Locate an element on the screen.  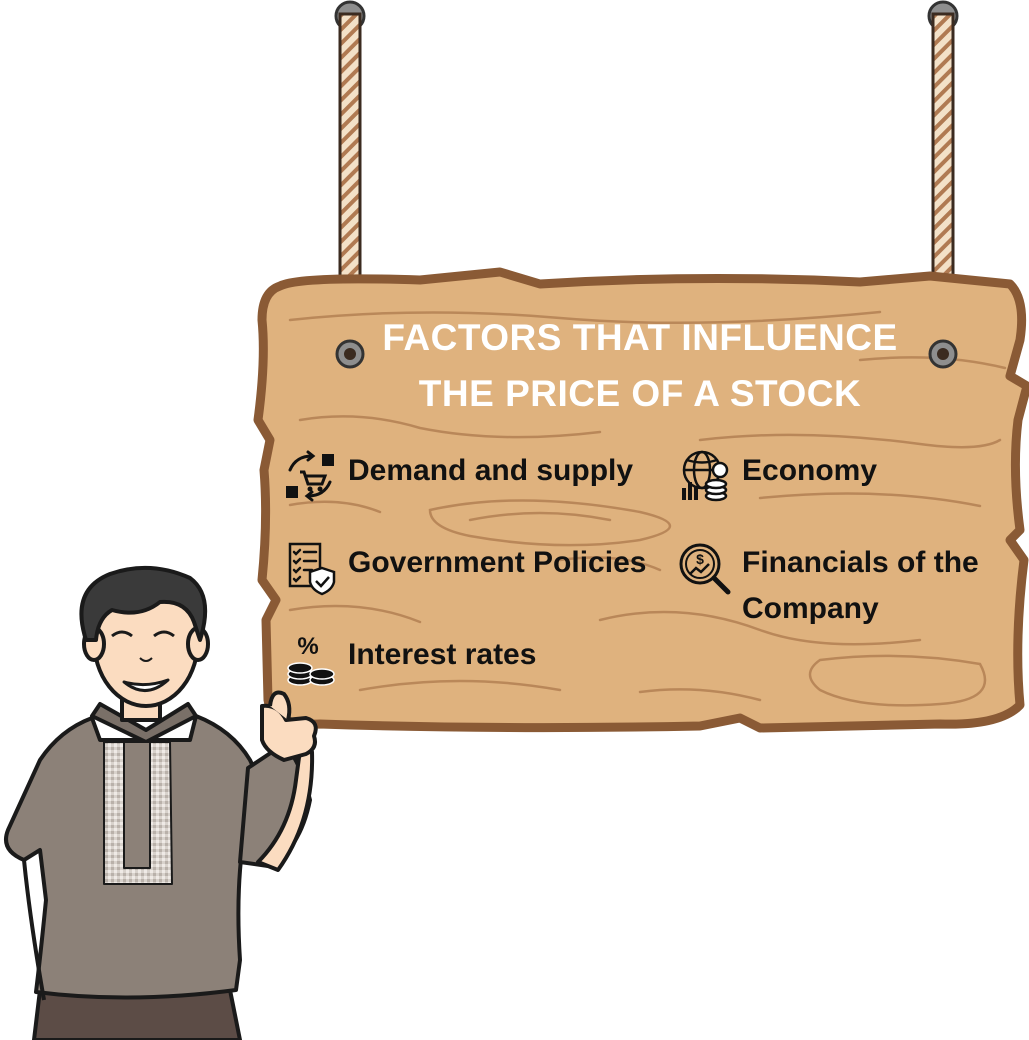
cartoon-man-thumbs-up is located at coordinates (161, 802).